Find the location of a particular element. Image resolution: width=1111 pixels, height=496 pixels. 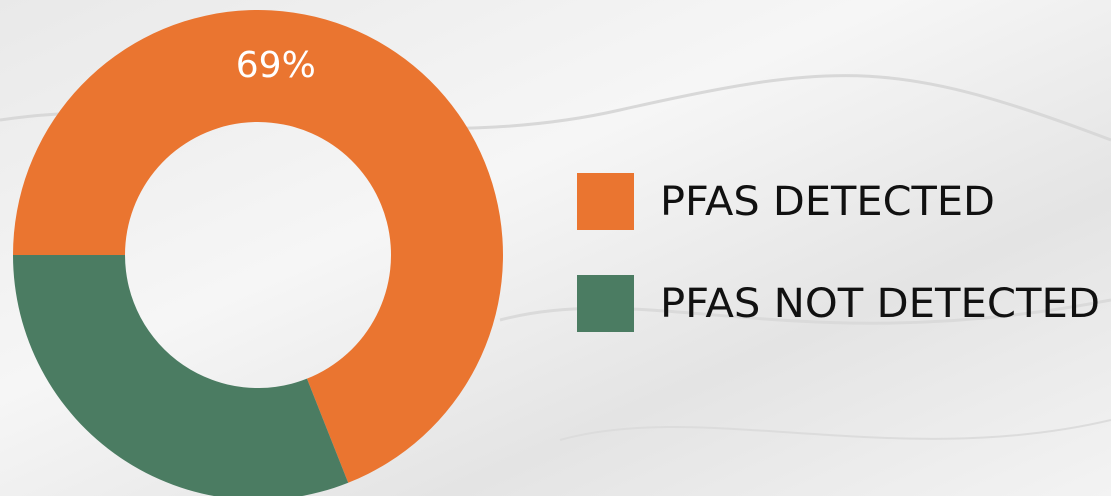

legend-label: PFAS NOT DETECTED is located at coordinates (880, 304).